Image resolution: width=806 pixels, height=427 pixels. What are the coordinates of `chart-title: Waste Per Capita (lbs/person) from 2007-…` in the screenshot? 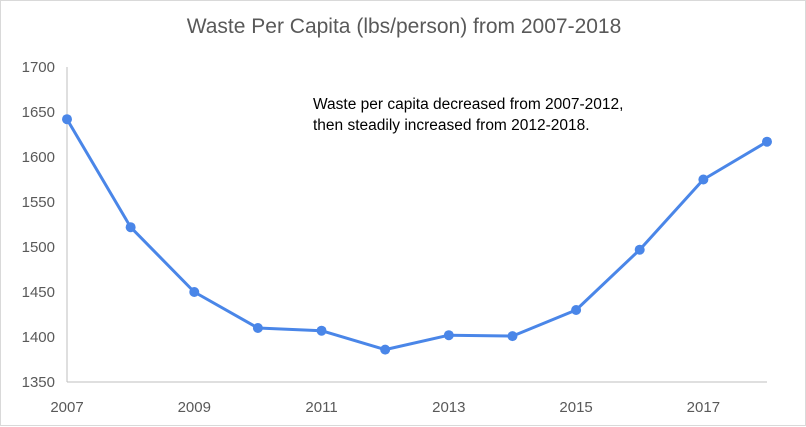 It's located at (404, 26).